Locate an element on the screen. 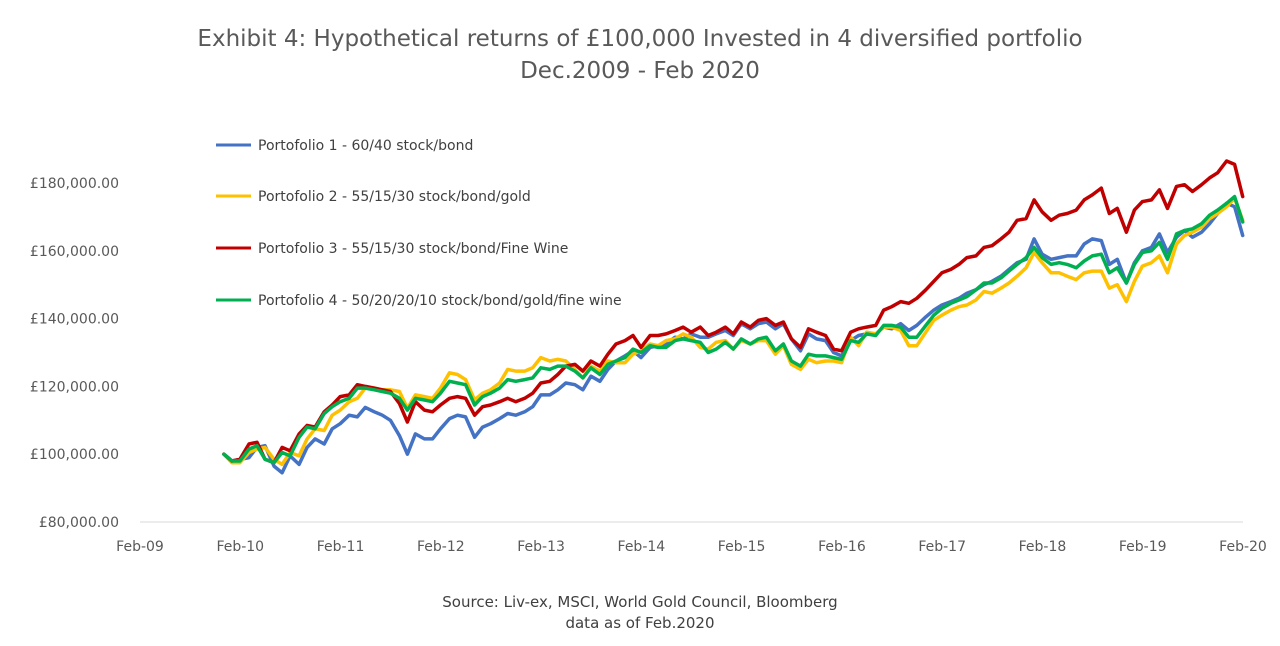  legend-label: Portofolio 2 - 55/15/30 stock/bond/gold is located at coordinates (394, 197).